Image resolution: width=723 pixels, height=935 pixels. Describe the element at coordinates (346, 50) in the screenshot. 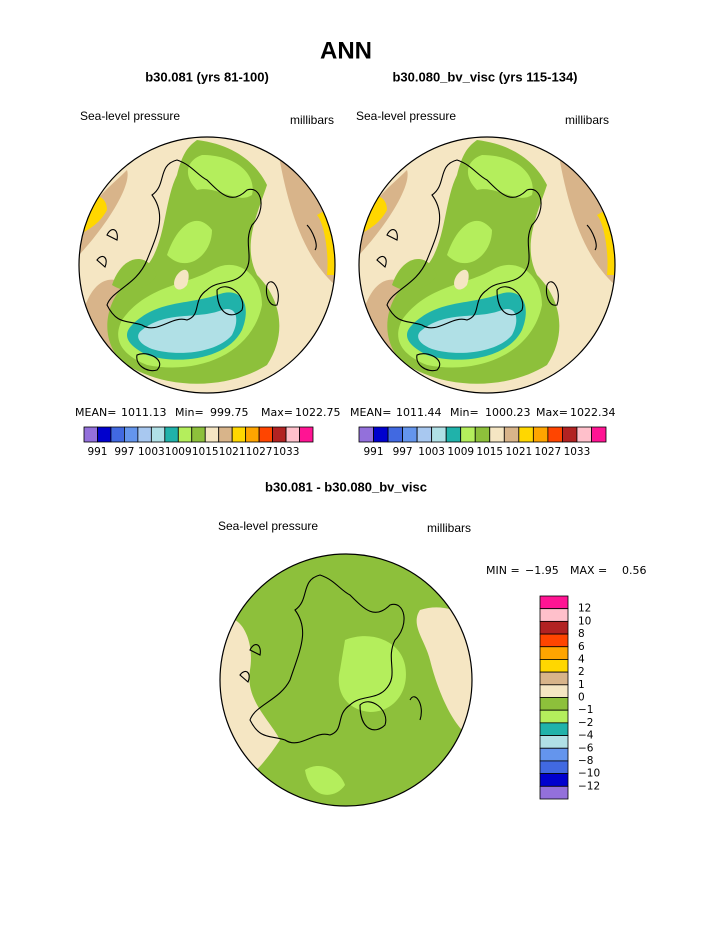

I see `figure-title: ANN` at that location.